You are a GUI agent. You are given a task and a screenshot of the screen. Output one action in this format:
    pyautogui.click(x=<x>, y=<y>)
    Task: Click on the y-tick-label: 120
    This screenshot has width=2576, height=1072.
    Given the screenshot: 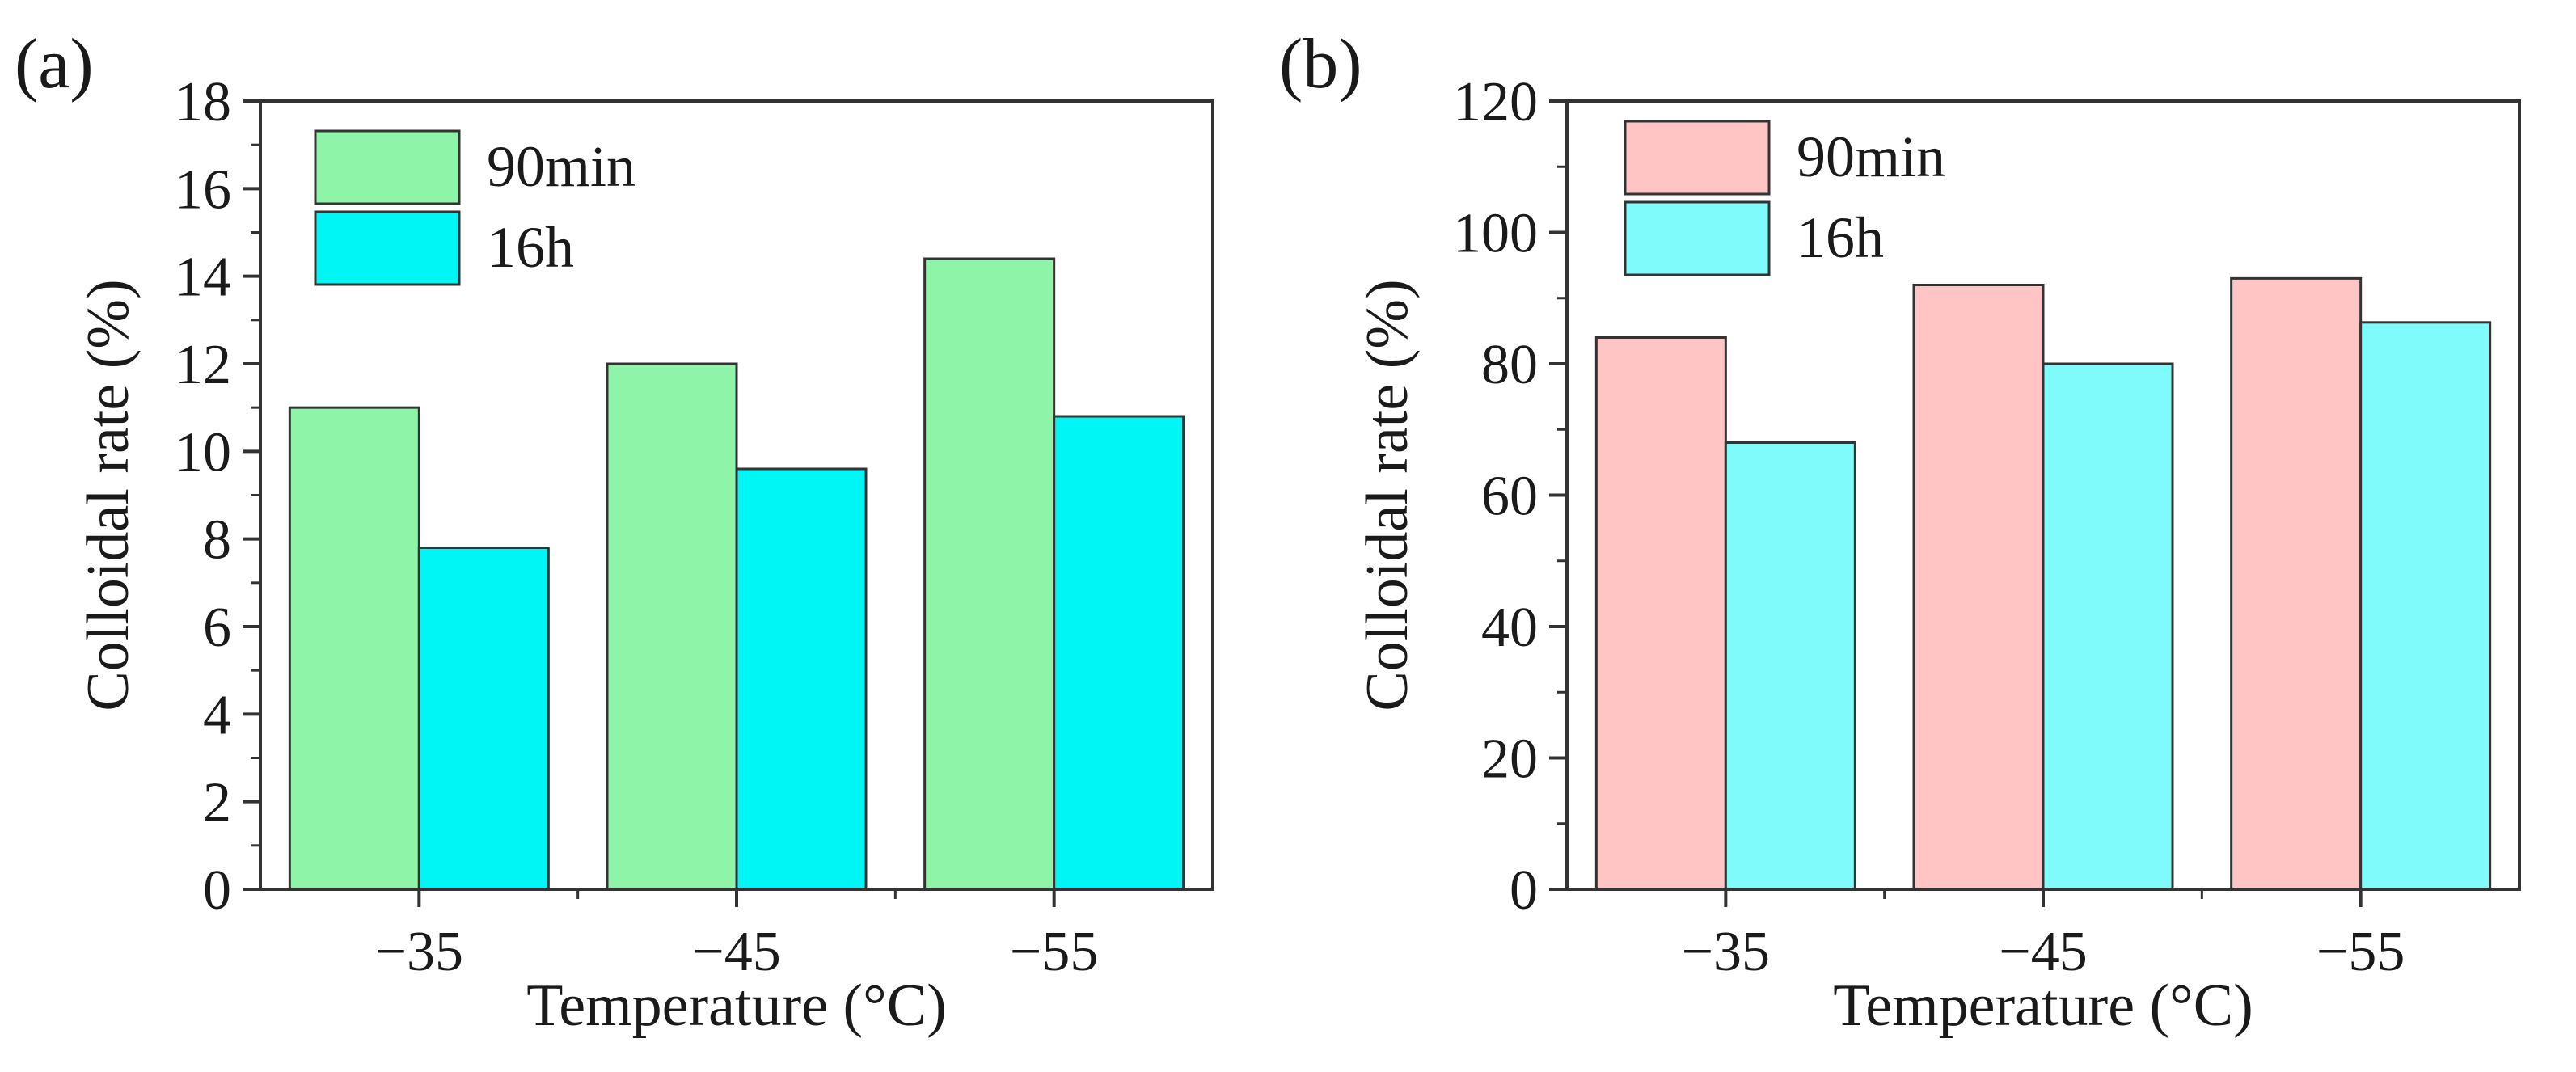 What is the action you would take?
    pyautogui.click(x=1495, y=102)
    